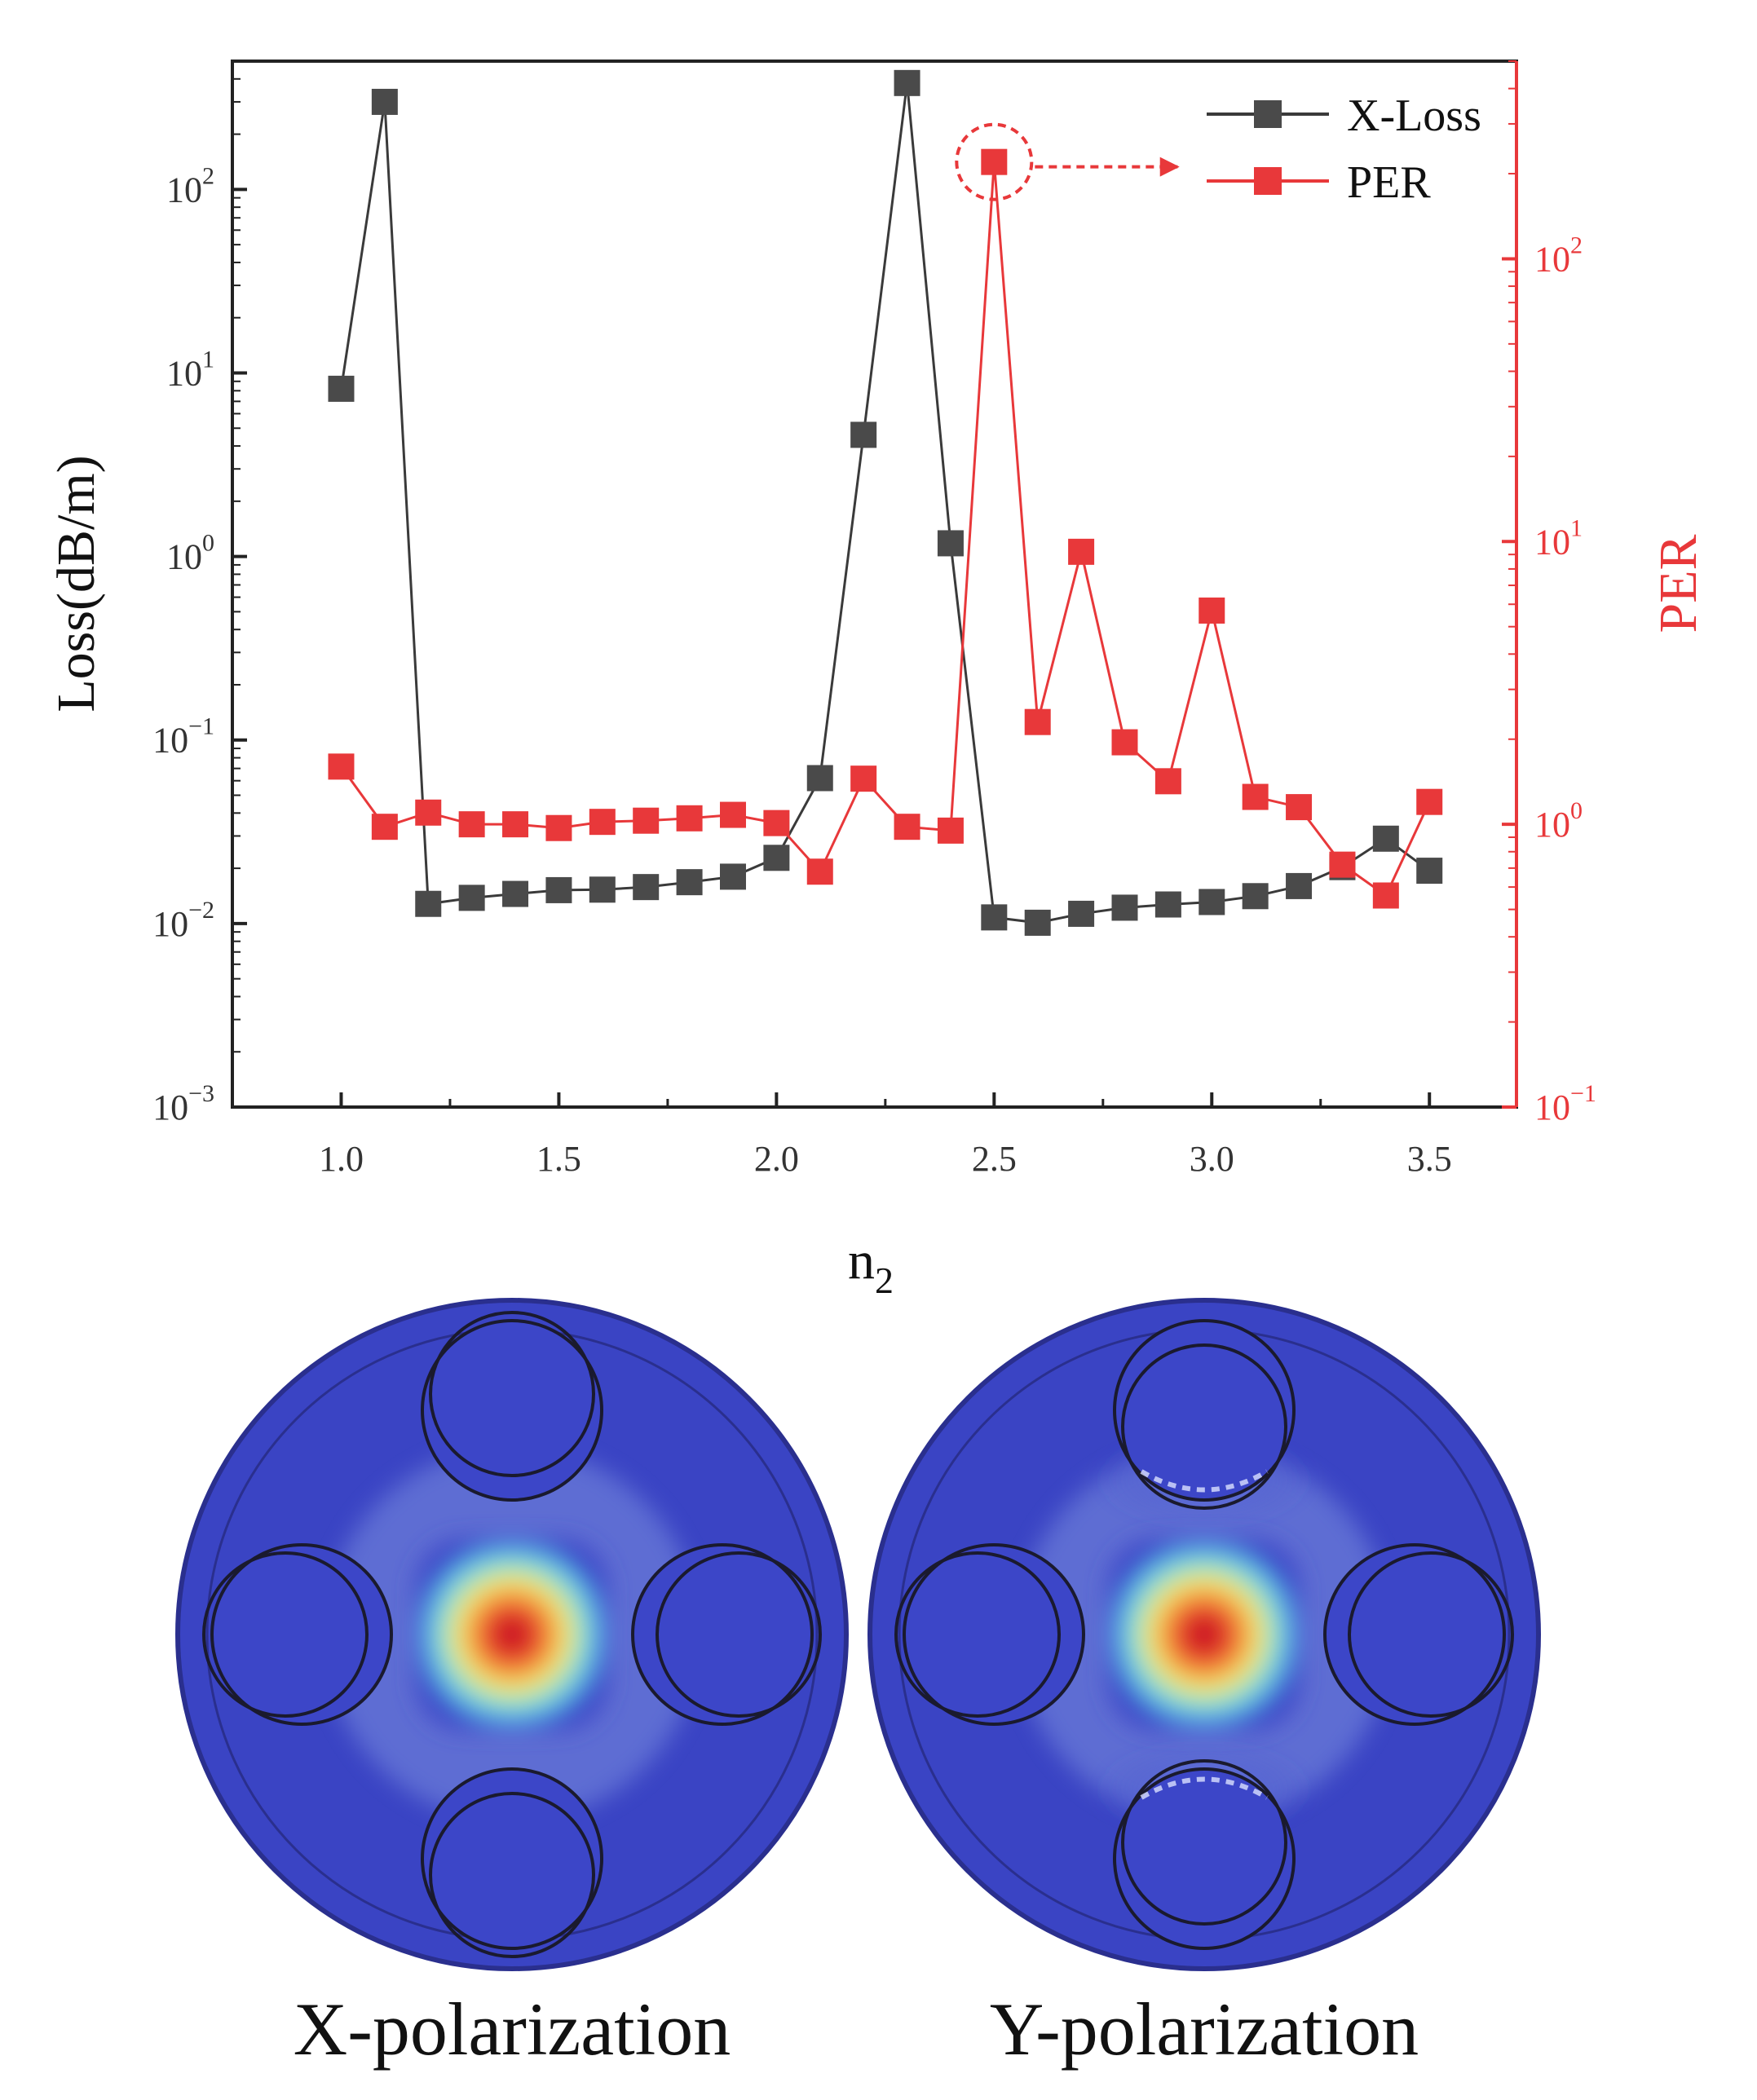  What do you see at coordinates (183, 737) in the screenshot?
I see `y-tick-label: 10⁻¹` at bounding box center [183, 737].